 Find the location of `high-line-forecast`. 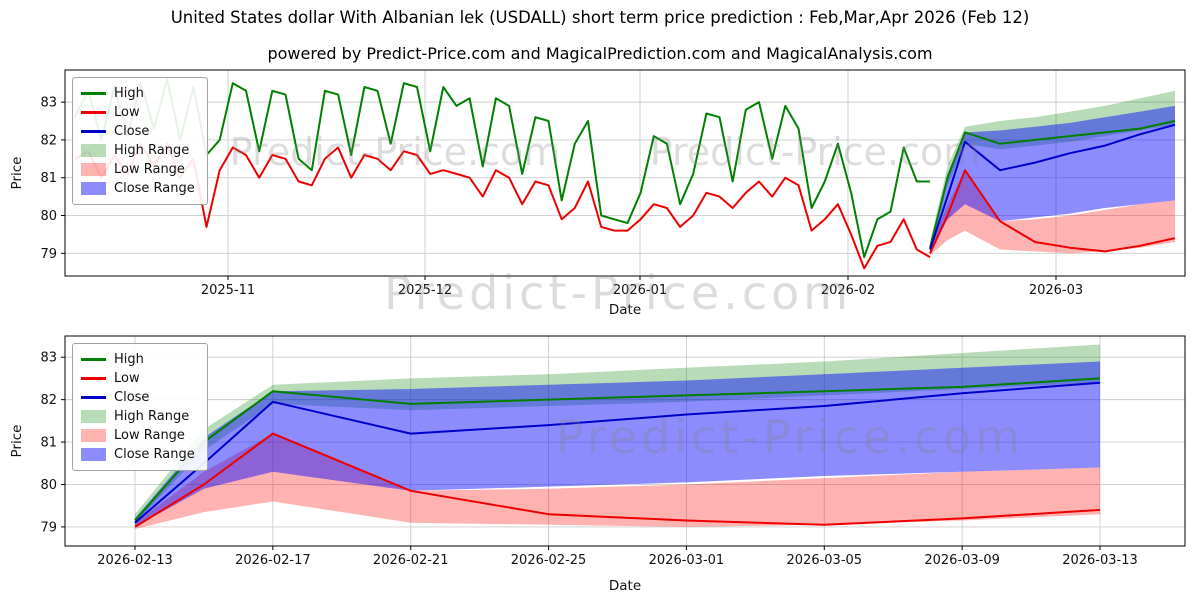

high-line-forecast is located at coordinates (1052, 184).